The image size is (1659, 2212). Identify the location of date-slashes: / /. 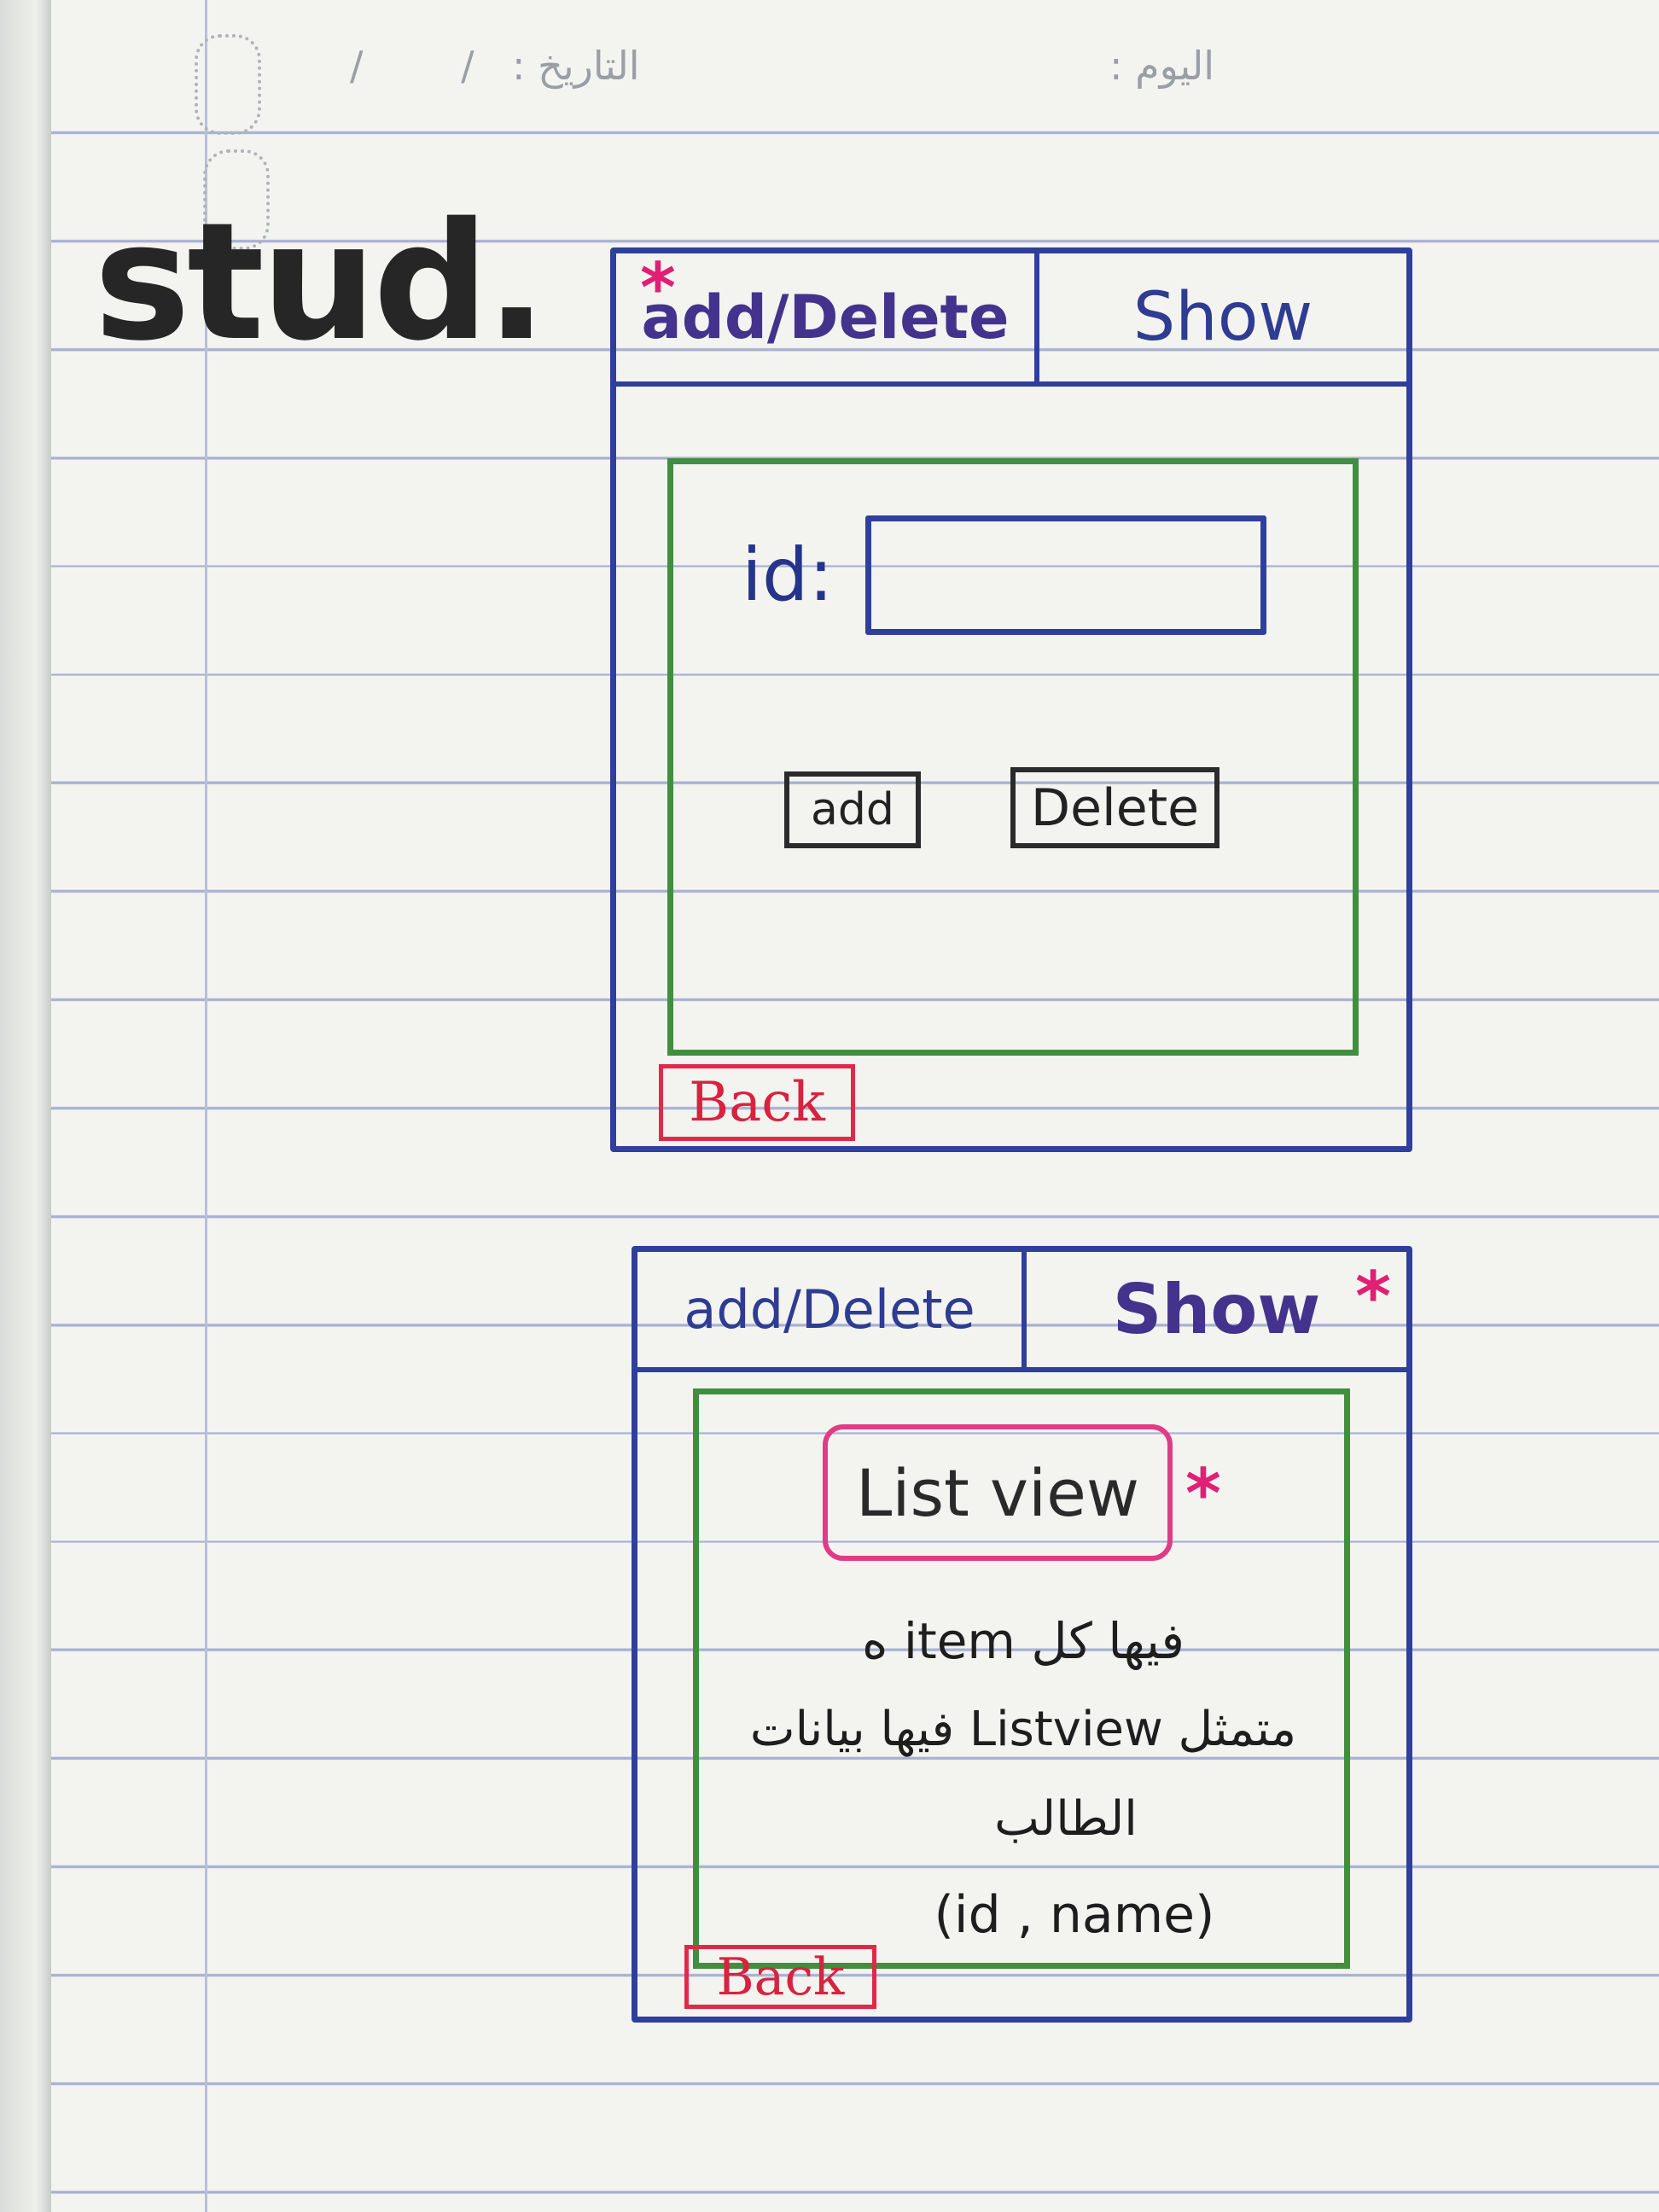
(433, 66).